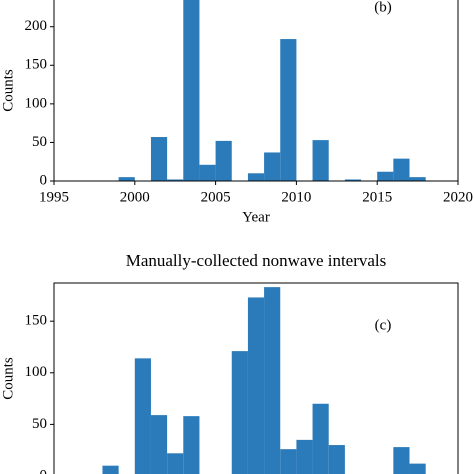  I want to click on chart-title: Manually-collected nonwave intervals, so click(256, 260).